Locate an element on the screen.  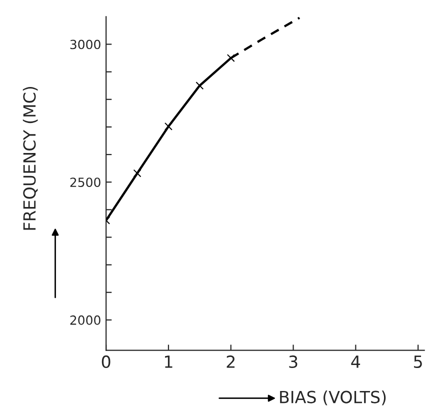
y-tick-label: 3000 is located at coordinates (85, 45).